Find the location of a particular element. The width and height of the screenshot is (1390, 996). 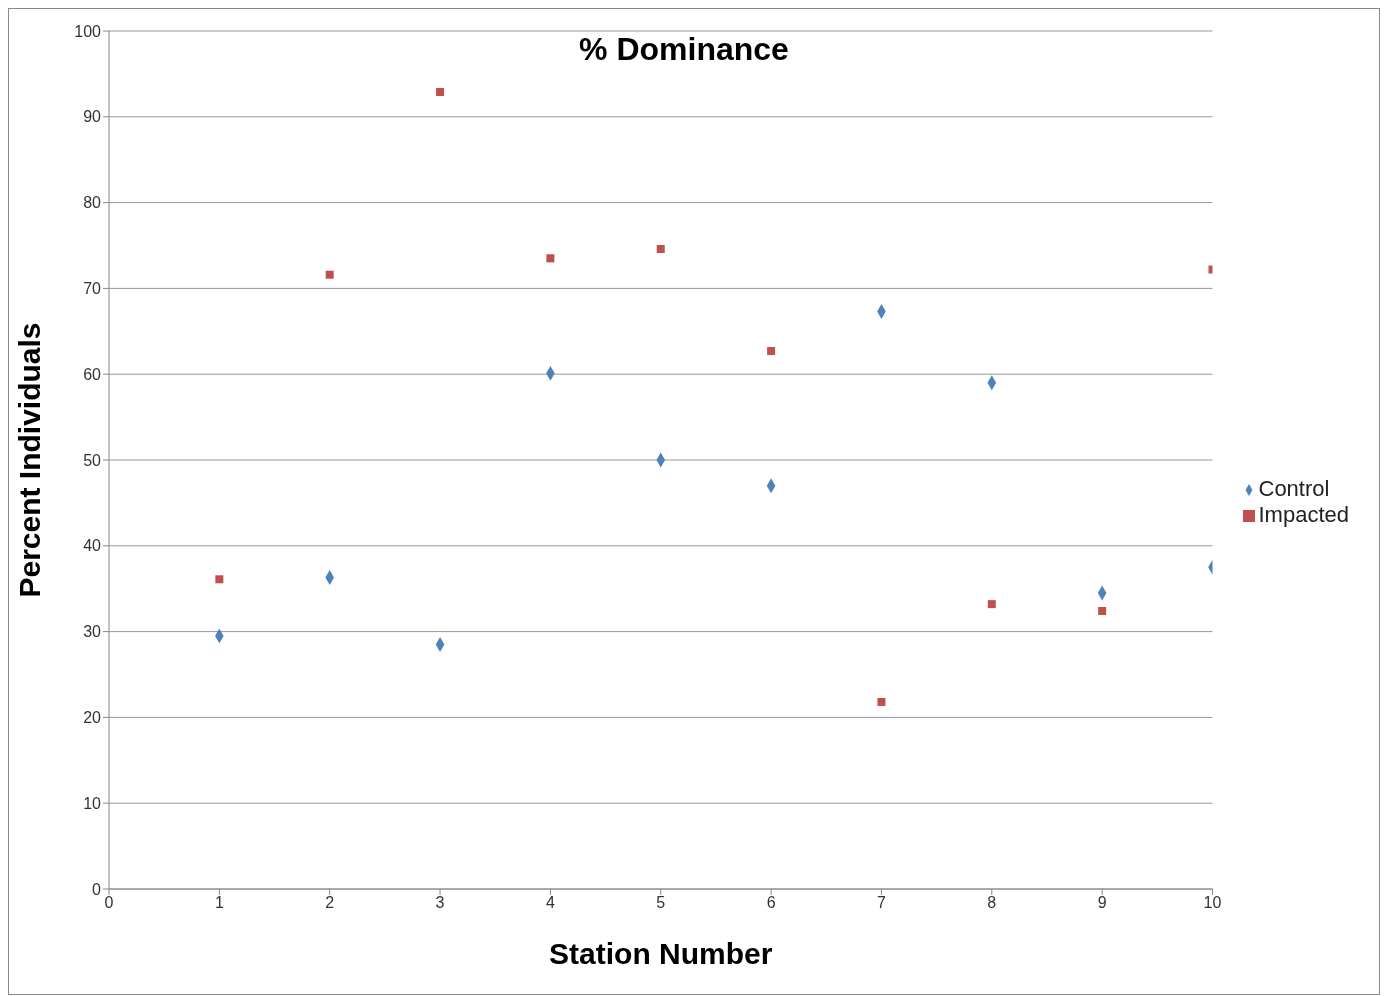

y-tick-label: 0 is located at coordinates (97, 889).